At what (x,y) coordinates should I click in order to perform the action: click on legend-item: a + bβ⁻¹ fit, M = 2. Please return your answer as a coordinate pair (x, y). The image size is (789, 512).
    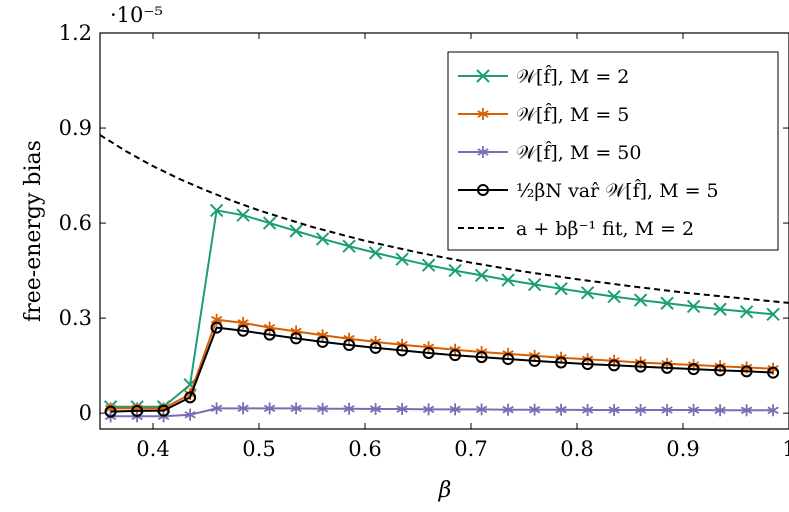
    Looking at the image, I should click on (576, 229).